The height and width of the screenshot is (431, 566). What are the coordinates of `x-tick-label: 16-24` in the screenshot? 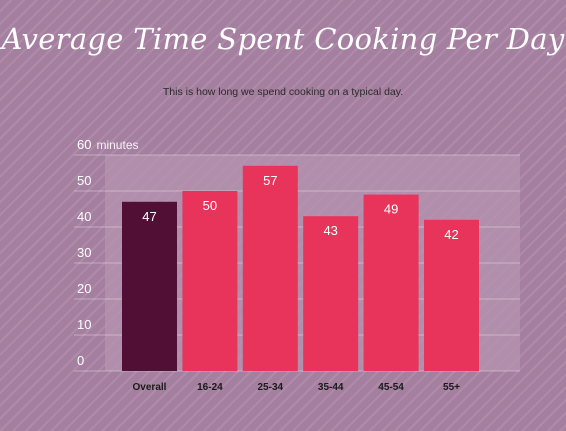 It's located at (210, 387).